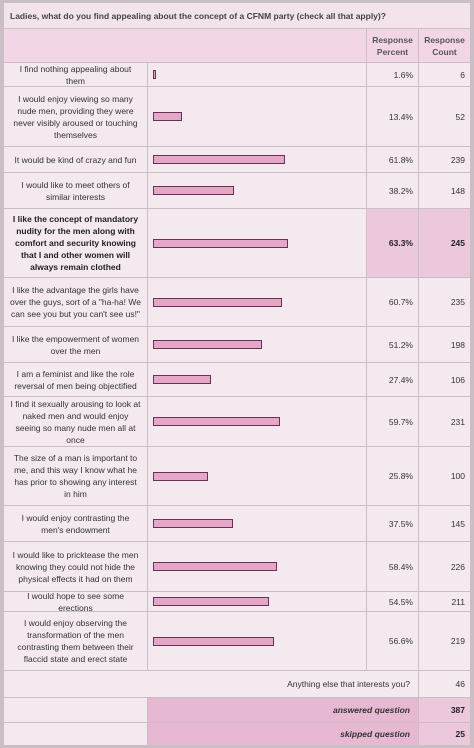 The image size is (474, 748). What do you see at coordinates (392, 116) in the screenshot?
I see `response-percent: 13.4%` at bounding box center [392, 116].